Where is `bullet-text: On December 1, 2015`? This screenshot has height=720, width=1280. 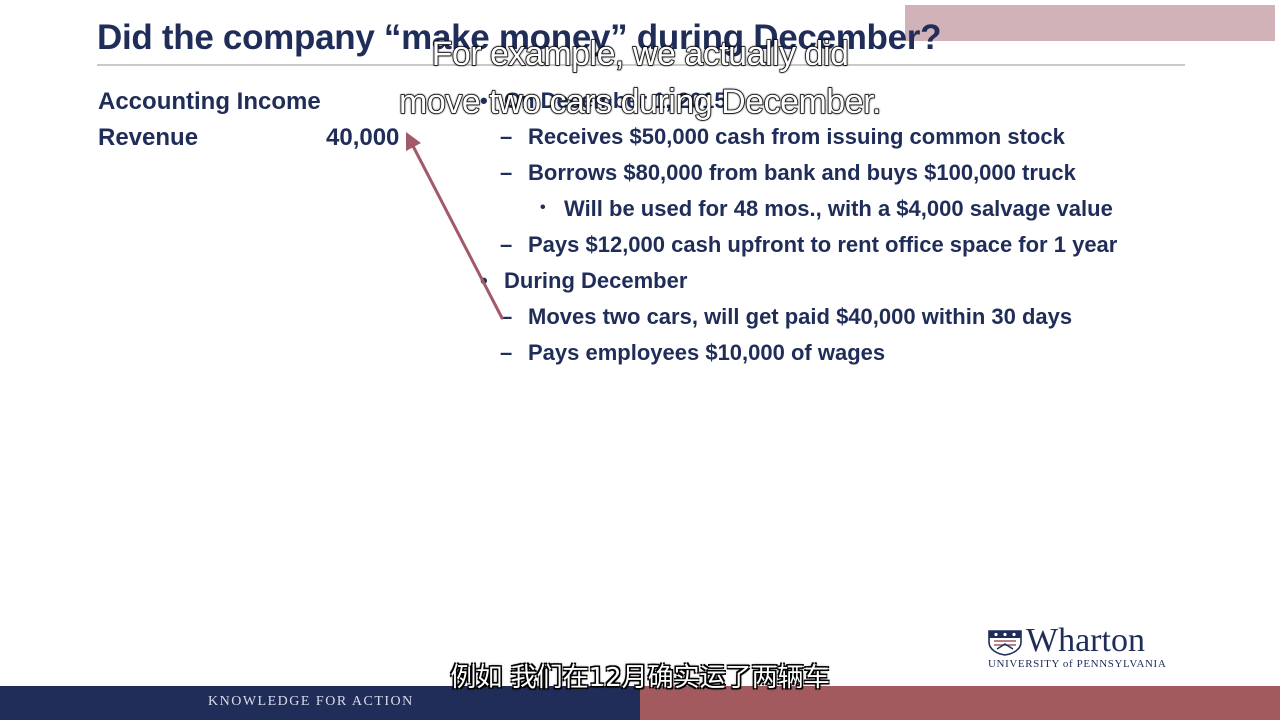
bullet-text: On December 1, 2015 is located at coordinates (615, 100).